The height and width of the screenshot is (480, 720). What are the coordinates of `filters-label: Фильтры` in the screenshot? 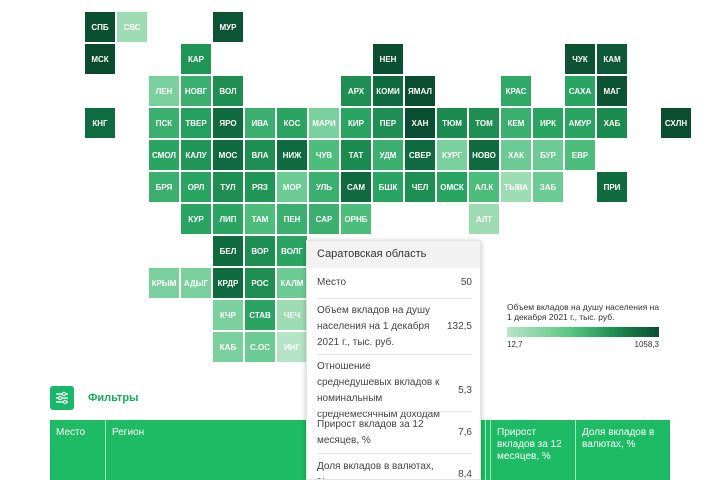 It's located at (113, 398).